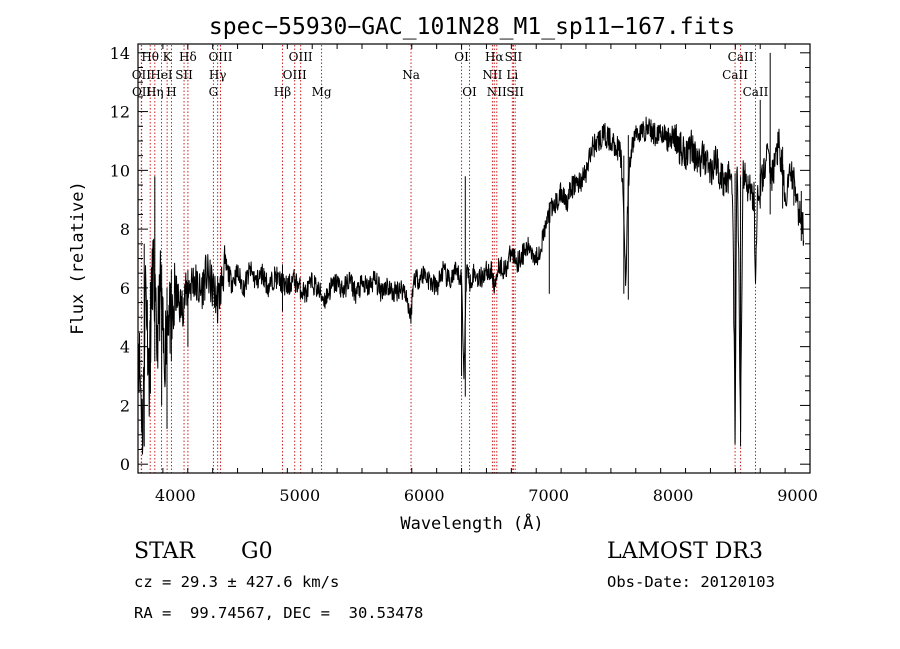 This screenshot has width=900, height=649. What do you see at coordinates (756, 92) in the screenshot?
I see `line-label-27: CaII` at bounding box center [756, 92].